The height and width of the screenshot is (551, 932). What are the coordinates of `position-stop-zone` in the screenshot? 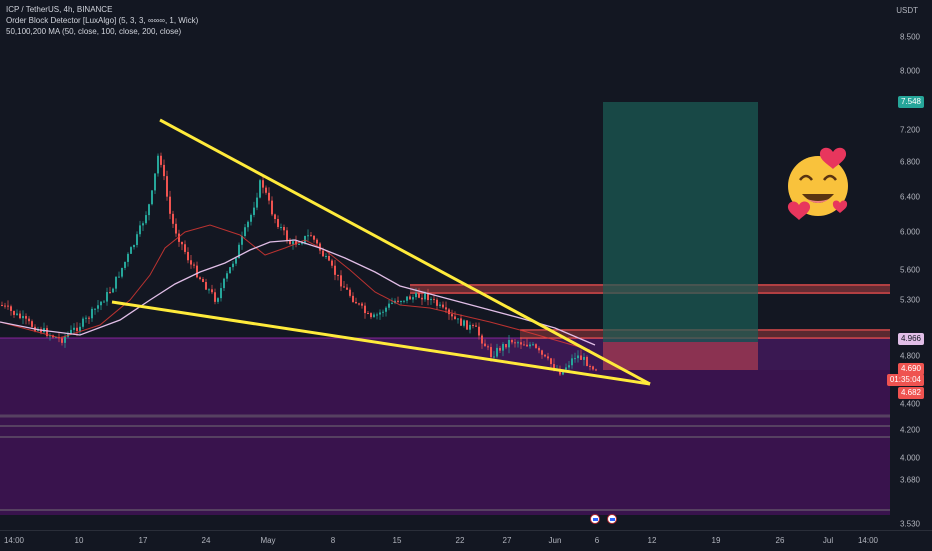 It's located at (680, 356).